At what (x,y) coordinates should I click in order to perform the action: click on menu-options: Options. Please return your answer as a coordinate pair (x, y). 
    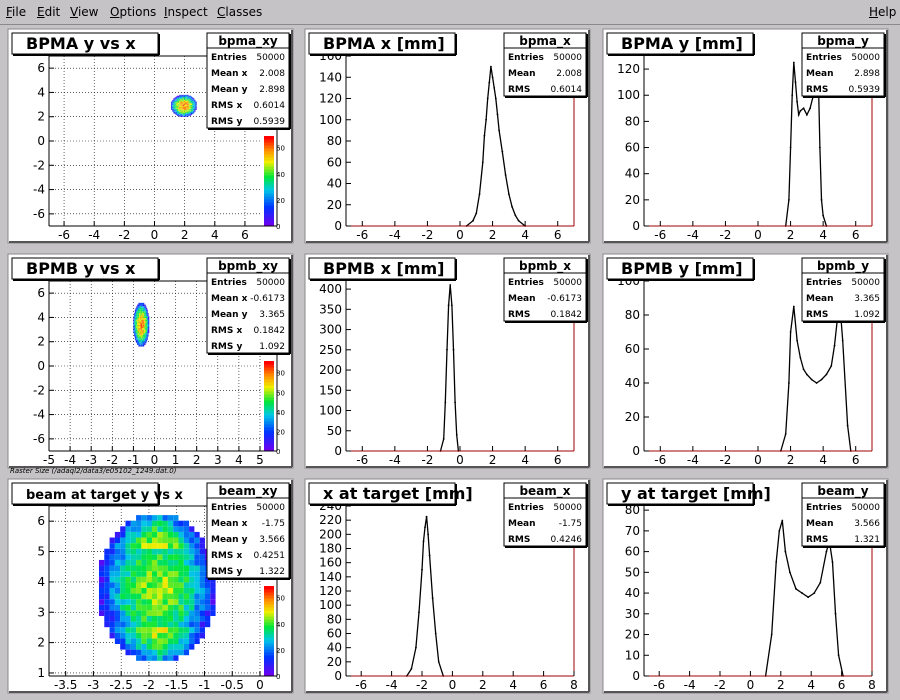
    Looking at the image, I should click on (133, 12).